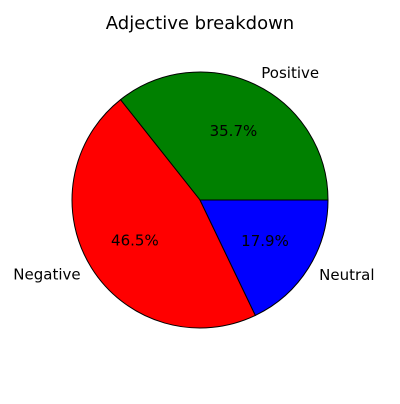 The height and width of the screenshot is (404, 400). Describe the element at coordinates (135, 241) in the screenshot. I see `pct-label-negative: 46.5%` at that location.